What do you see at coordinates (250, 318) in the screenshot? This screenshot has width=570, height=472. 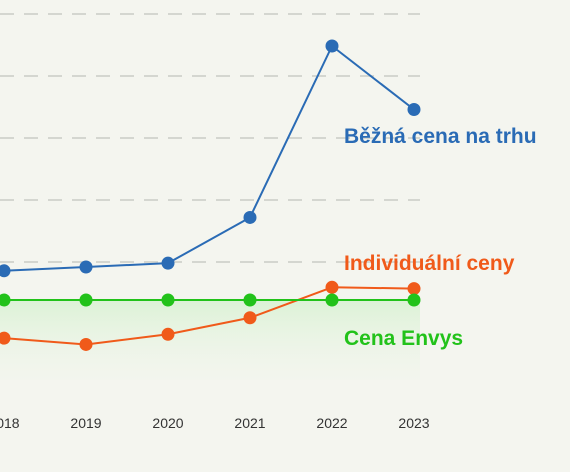 I see `series-1-point-2021` at bounding box center [250, 318].